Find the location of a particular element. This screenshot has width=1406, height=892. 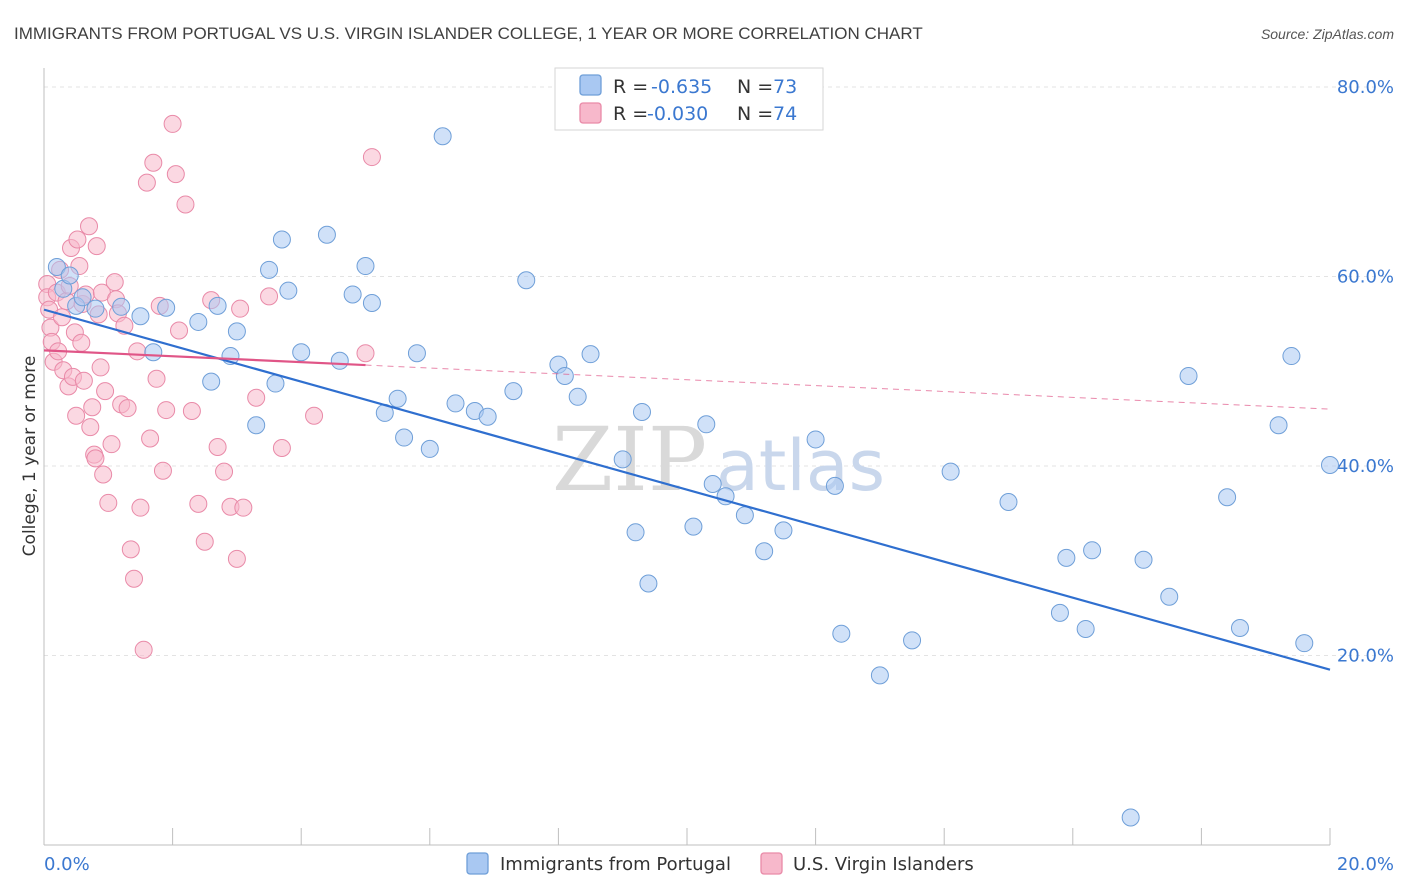

bottom-legend-label-portugal: Immigrants from Portugal is located at coordinates (615, 864).